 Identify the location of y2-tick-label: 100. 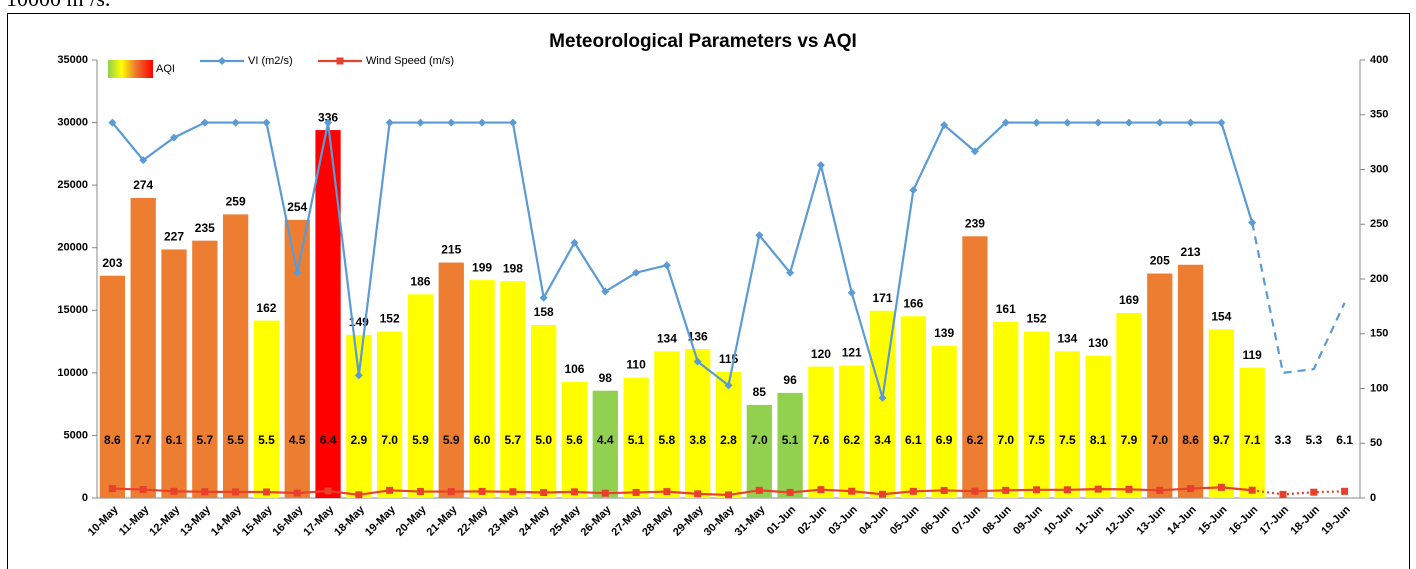
(1379, 388).